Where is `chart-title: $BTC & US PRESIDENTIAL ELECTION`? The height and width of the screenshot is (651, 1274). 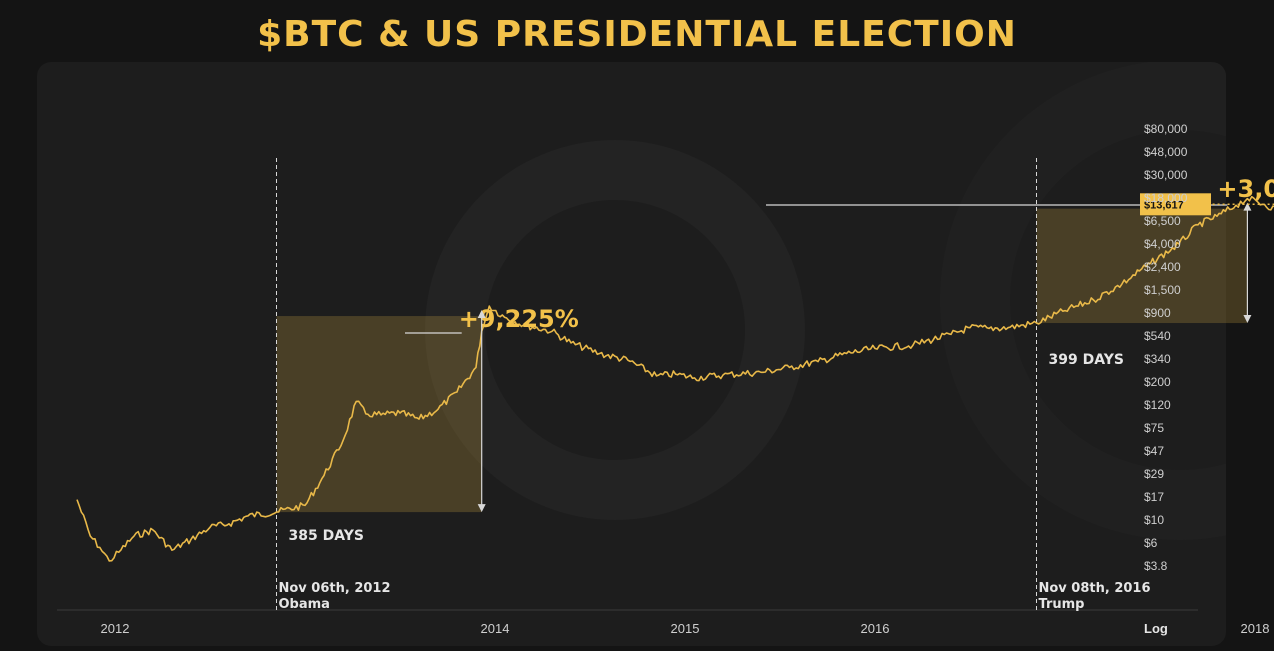 chart-title: $BTC & US PRESIDENTIAL ELECTION is located at coordinates (637, 34).